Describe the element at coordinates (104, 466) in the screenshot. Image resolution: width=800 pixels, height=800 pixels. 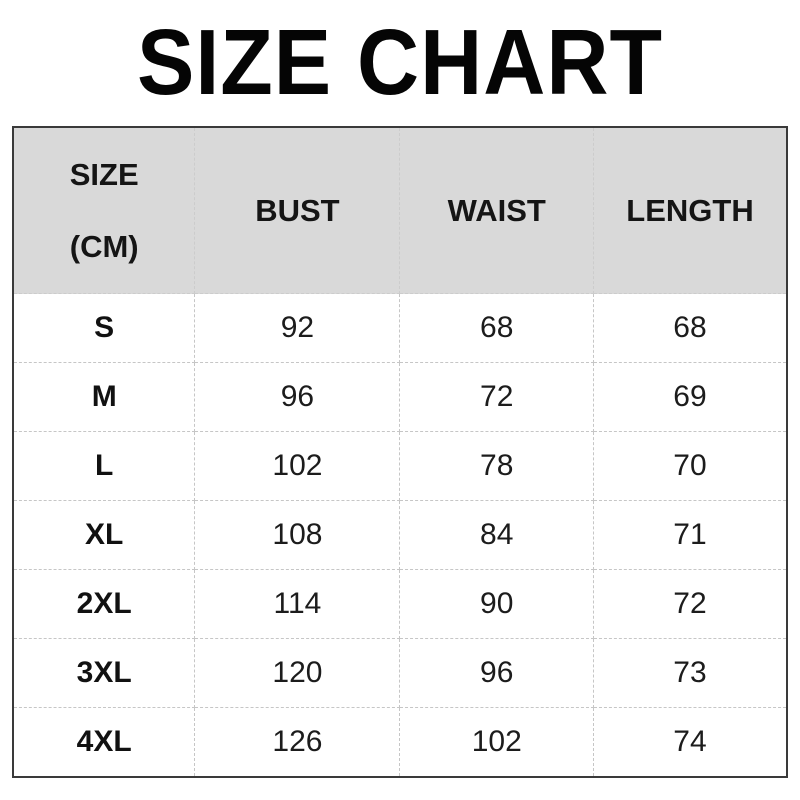
I see `size-cell: L` at that location.